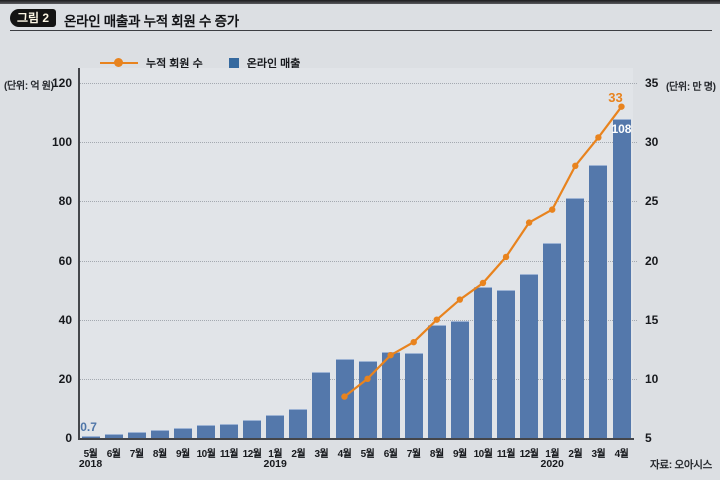  I want to click on chart-legend: 누적 회원 수 온라인 매출, so click(200, 63).